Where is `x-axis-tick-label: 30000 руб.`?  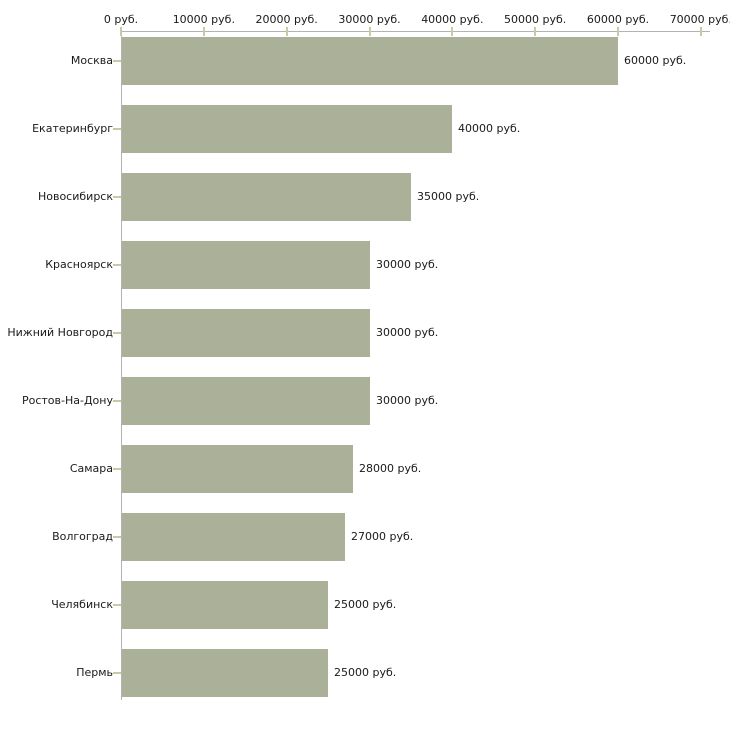
x-axis-tick-label: 30000 руб. is located at coordinates (369, 19).